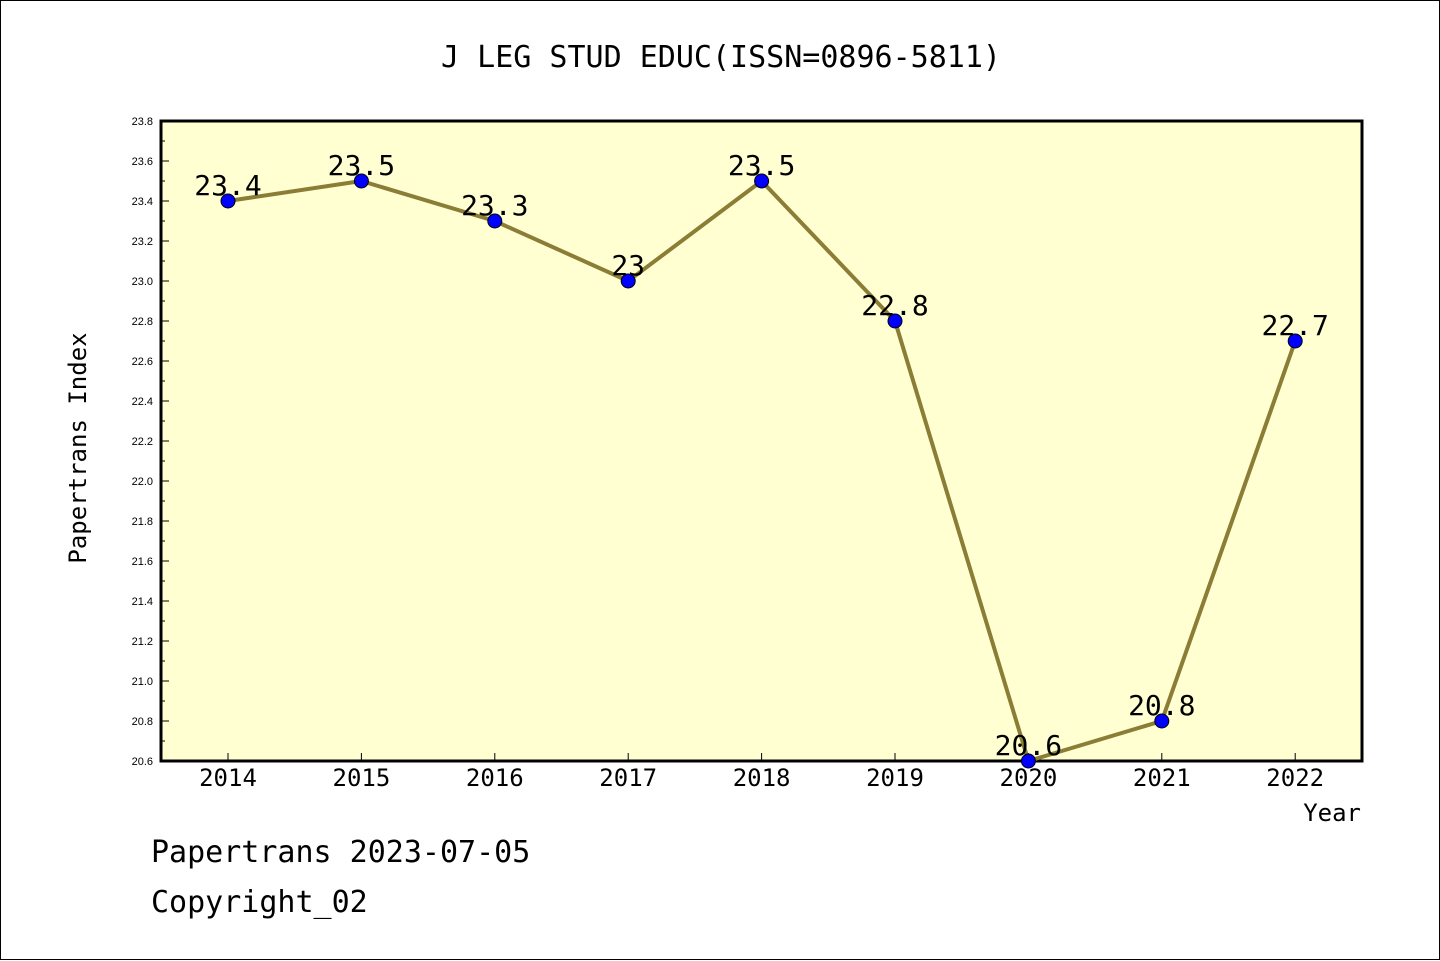 The width and height of the screenshot is (1440, 961). I want to click on data-label: 20.6, so click(1028, 745).